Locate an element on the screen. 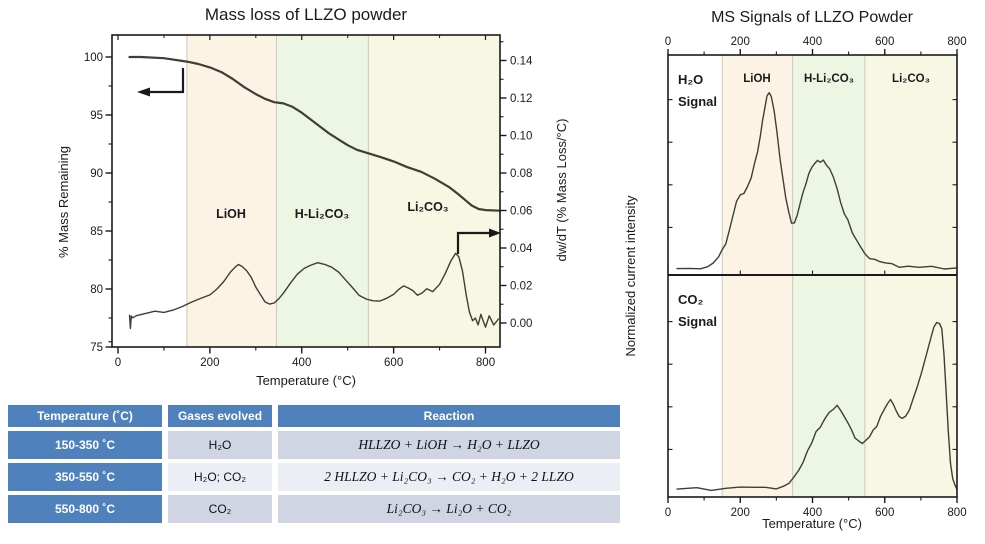  tick-label: 100 is located at coordinates (93, 58).